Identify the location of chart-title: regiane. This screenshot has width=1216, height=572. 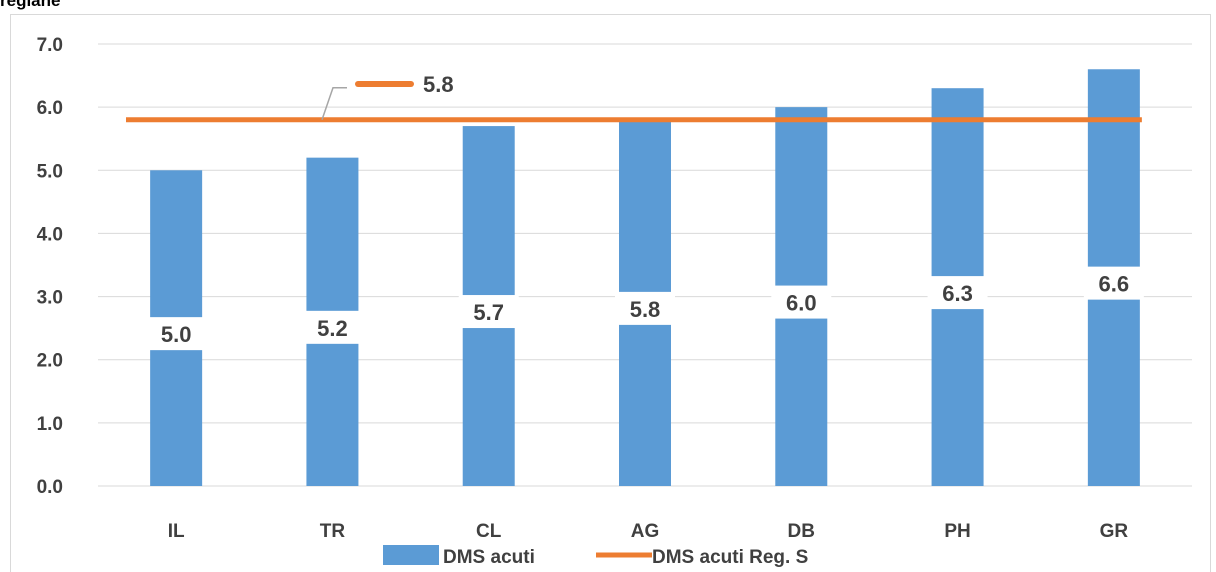
(30, 5).